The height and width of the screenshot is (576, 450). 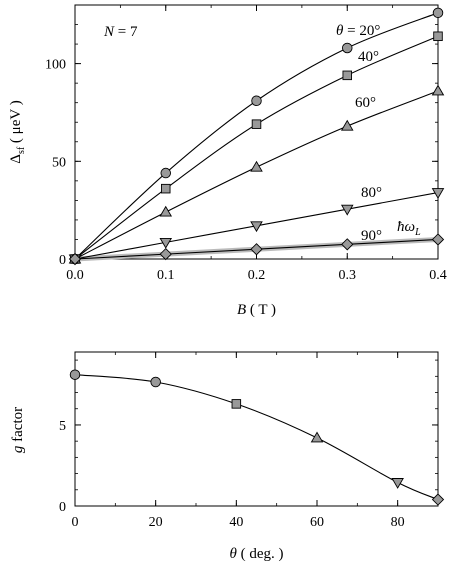 I want to click on x-tick-label: 0.0, so click(x=75, y=275).